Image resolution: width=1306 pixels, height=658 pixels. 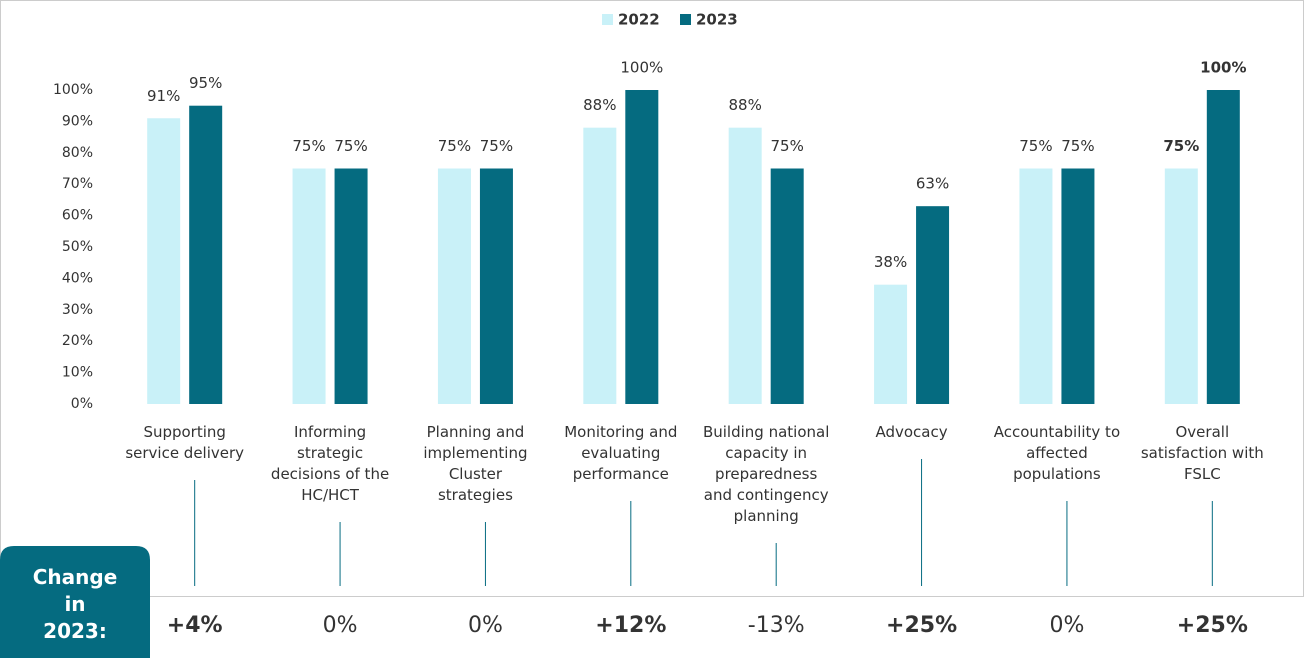 What do you see at coordinates (77, 373) in the screenshot?
I see `y-tick-label: 10%` at bounding box center [77, 373].